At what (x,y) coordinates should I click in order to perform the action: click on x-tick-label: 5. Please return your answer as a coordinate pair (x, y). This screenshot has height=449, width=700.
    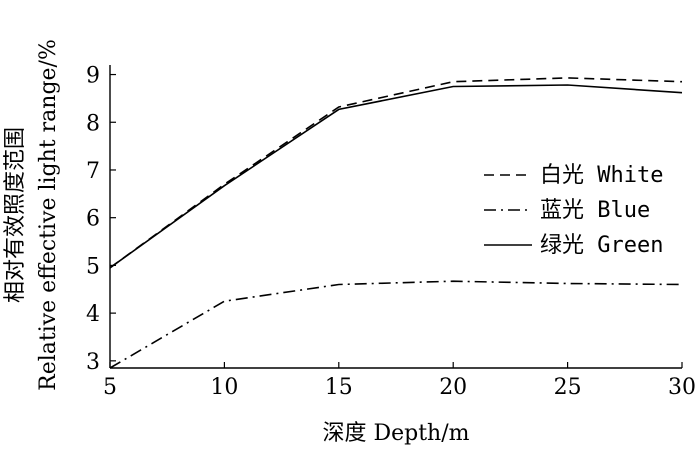
    Looking at the image, I should click on (110, 387).